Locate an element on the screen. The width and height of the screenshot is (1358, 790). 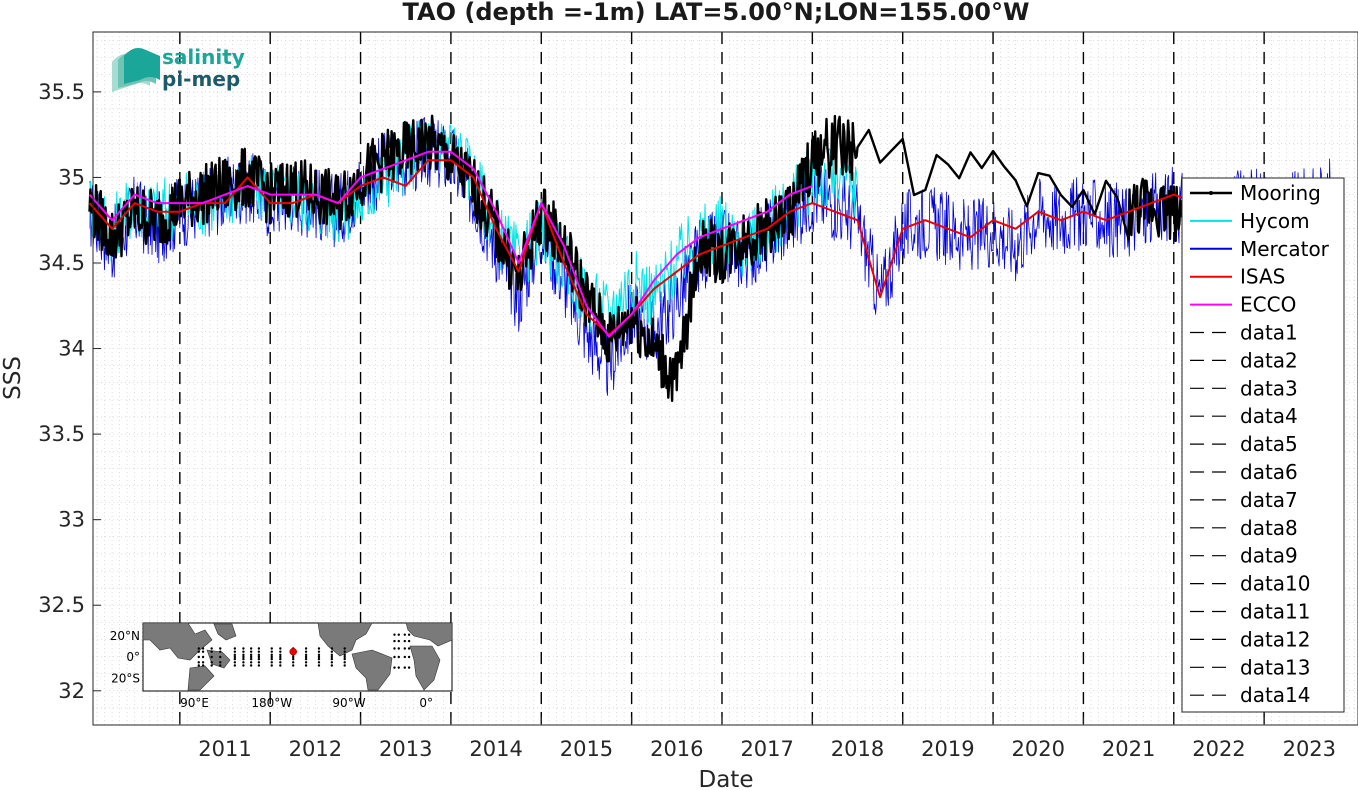
y-tick-label: 34.5 is located at coordinates (61, 263).